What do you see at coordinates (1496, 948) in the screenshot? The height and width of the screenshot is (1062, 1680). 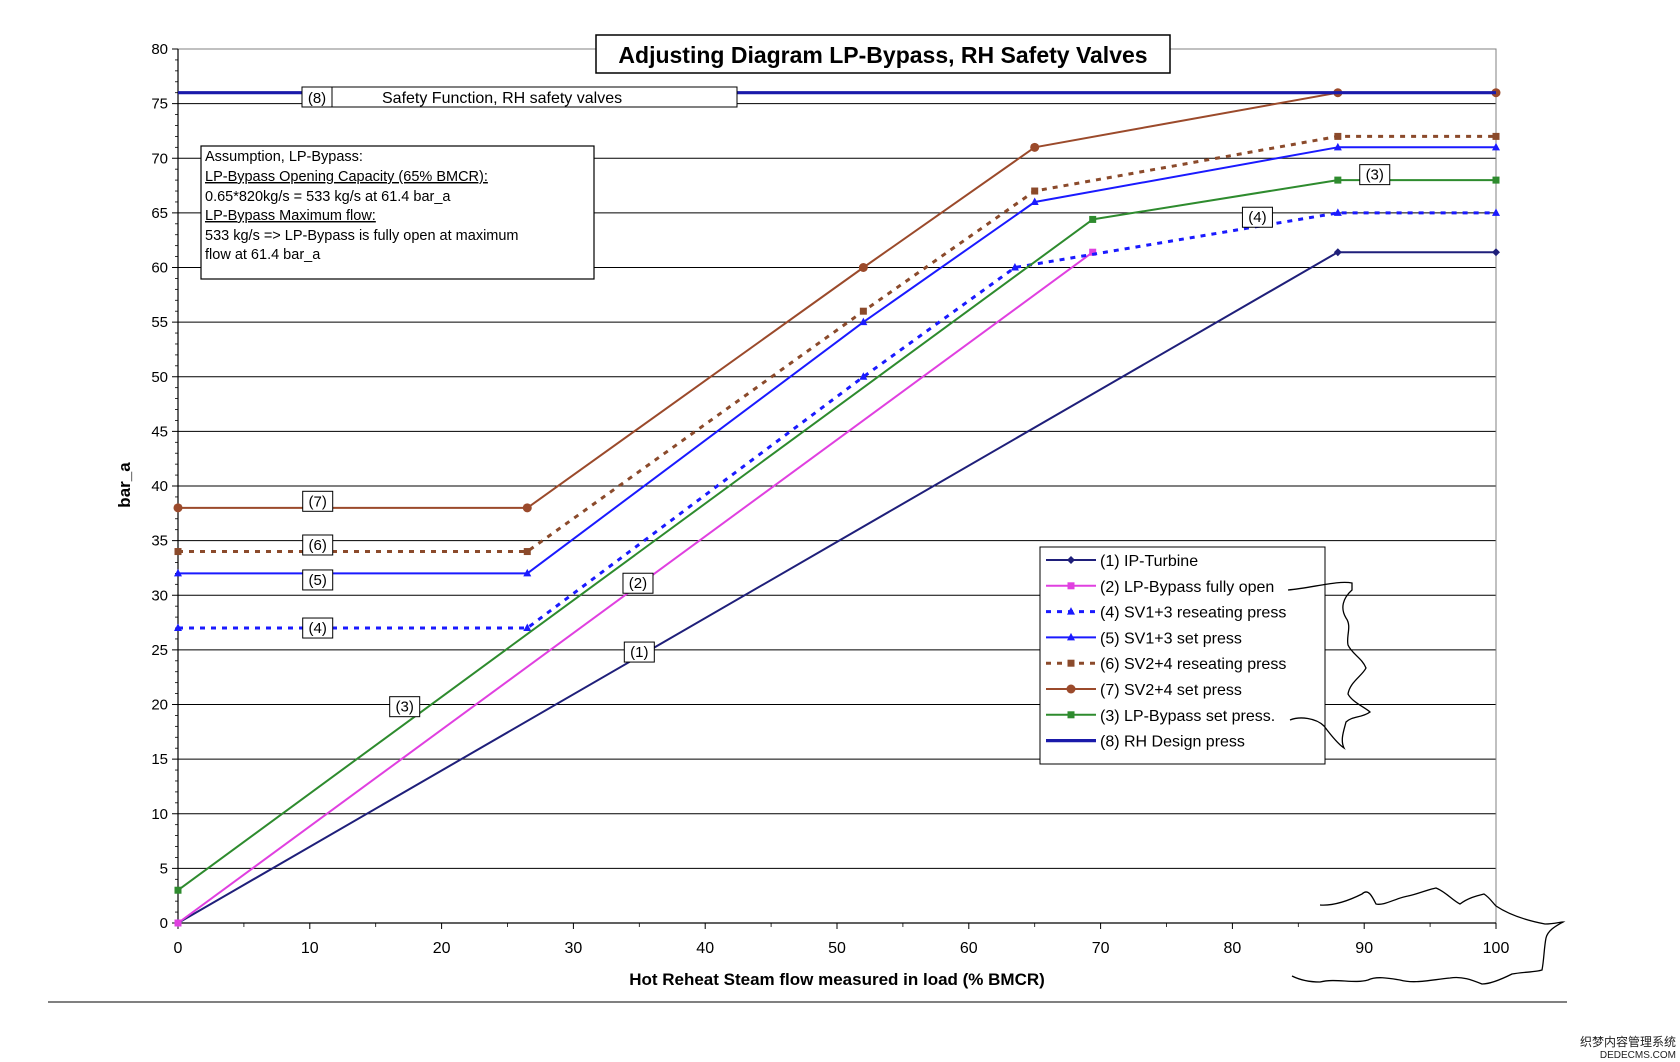 I see `x-tick-label: 100` at bounding box center [1496, 948].